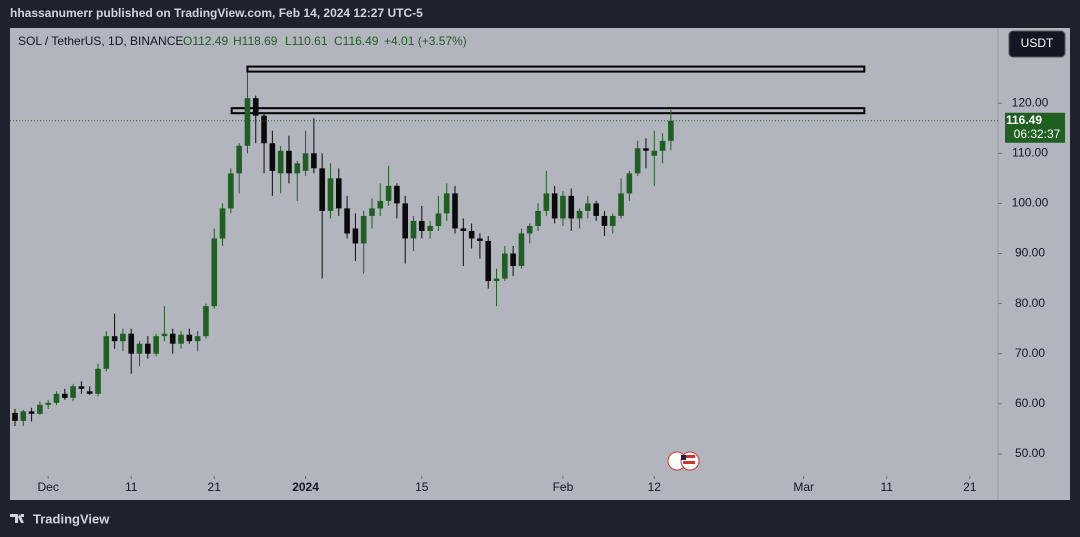 Image resolution: width=1080 pixels, height=537 pixels. What do you see at coordinates (1030, 102) in the screenshot?
I see `y-tick-label: 120.00` at bounding box center [1030, 102].